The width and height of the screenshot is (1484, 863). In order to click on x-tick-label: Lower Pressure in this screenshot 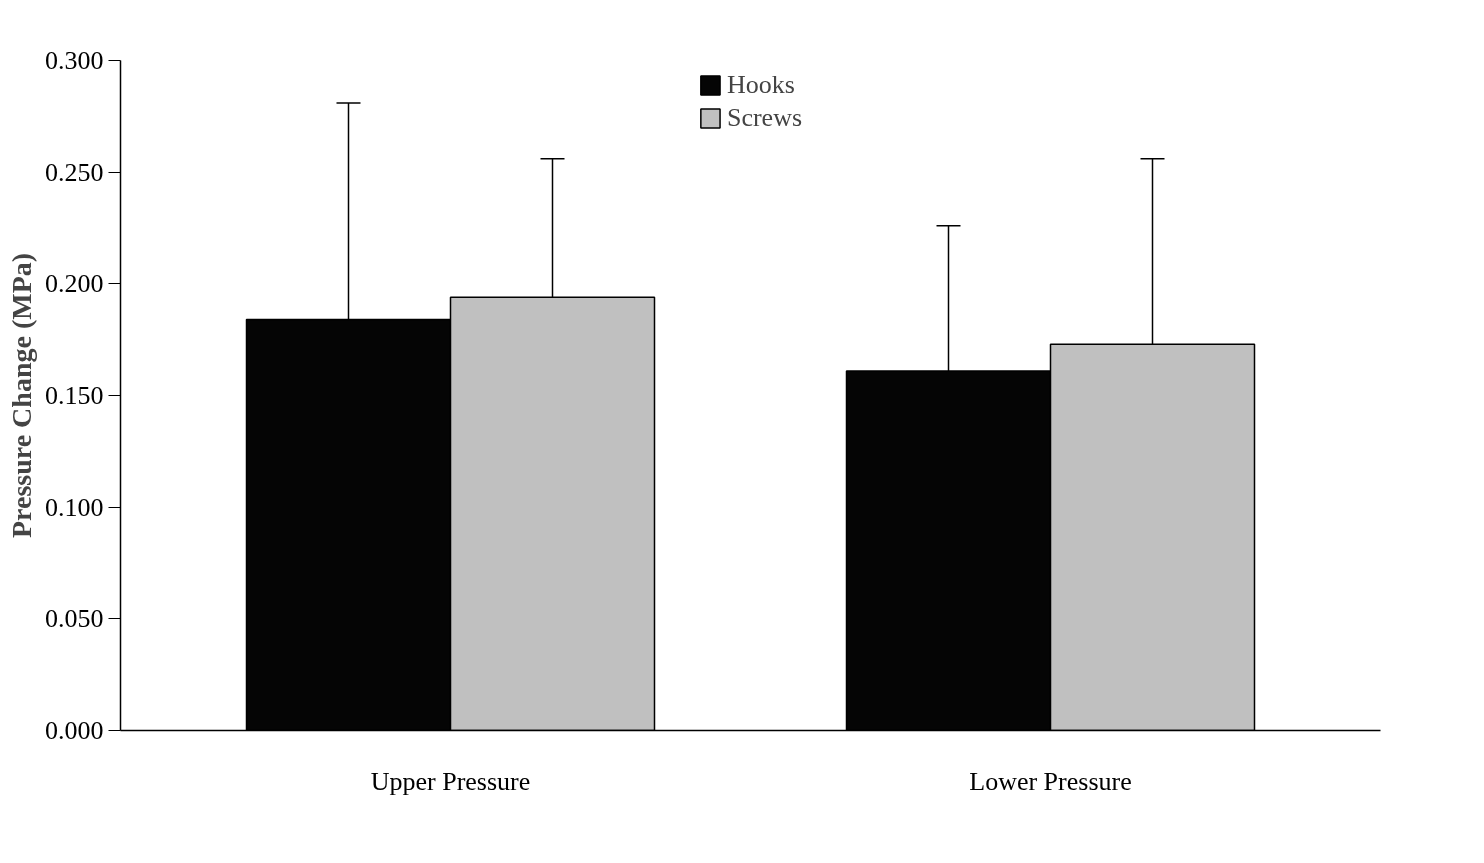, I will do `click(1050, 781)`.